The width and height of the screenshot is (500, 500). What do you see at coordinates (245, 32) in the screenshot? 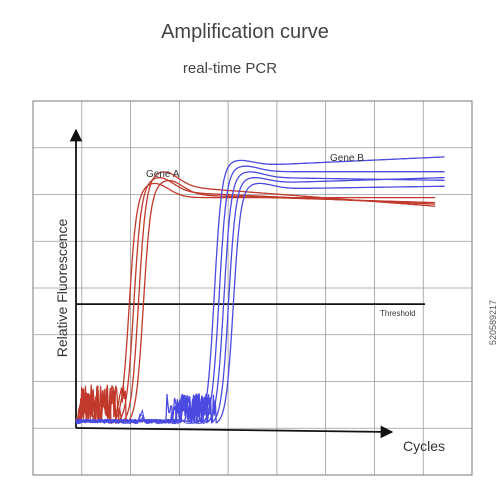
I see `chart-title: Amplification curve` at bounding box center [245, 32].